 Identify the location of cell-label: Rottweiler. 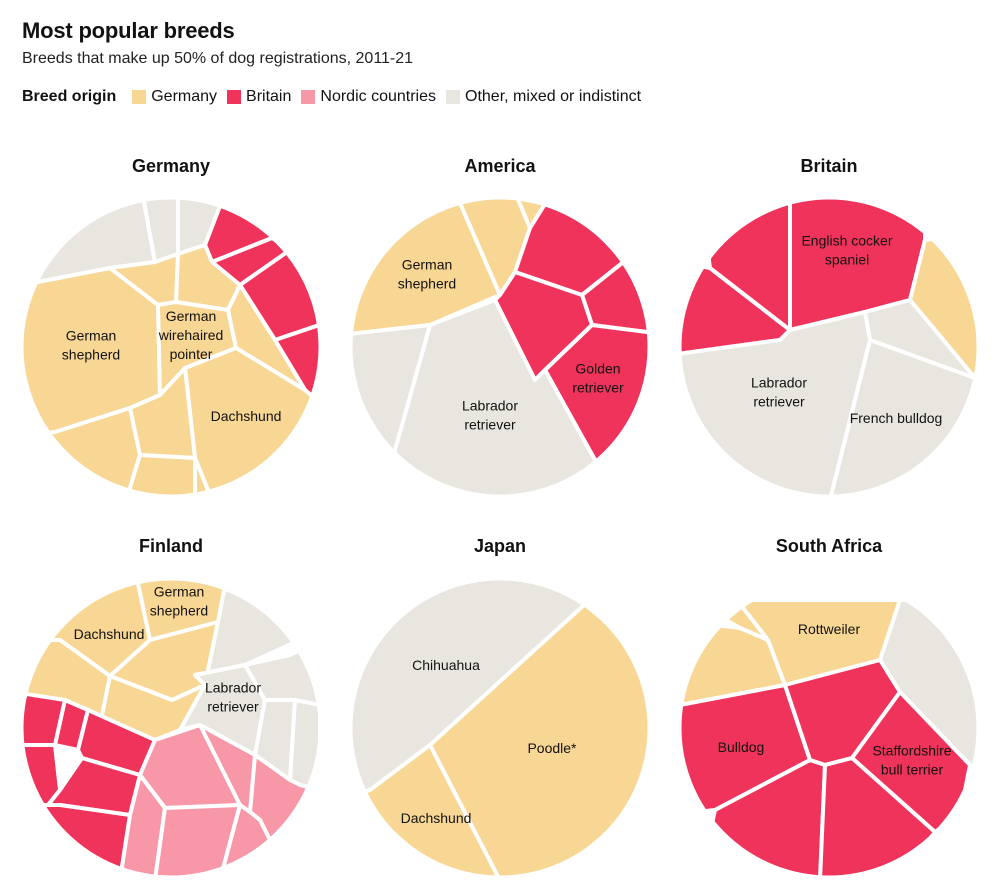
(829, 629).